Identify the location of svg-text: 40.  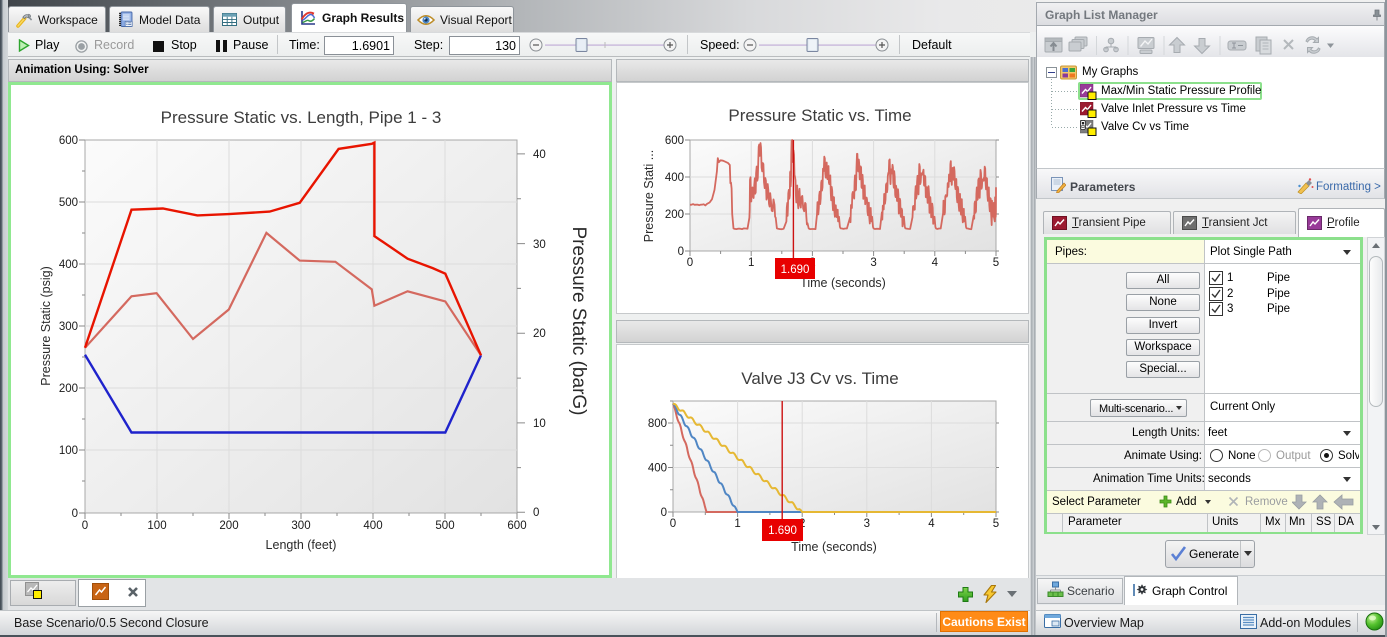
(539, 155).